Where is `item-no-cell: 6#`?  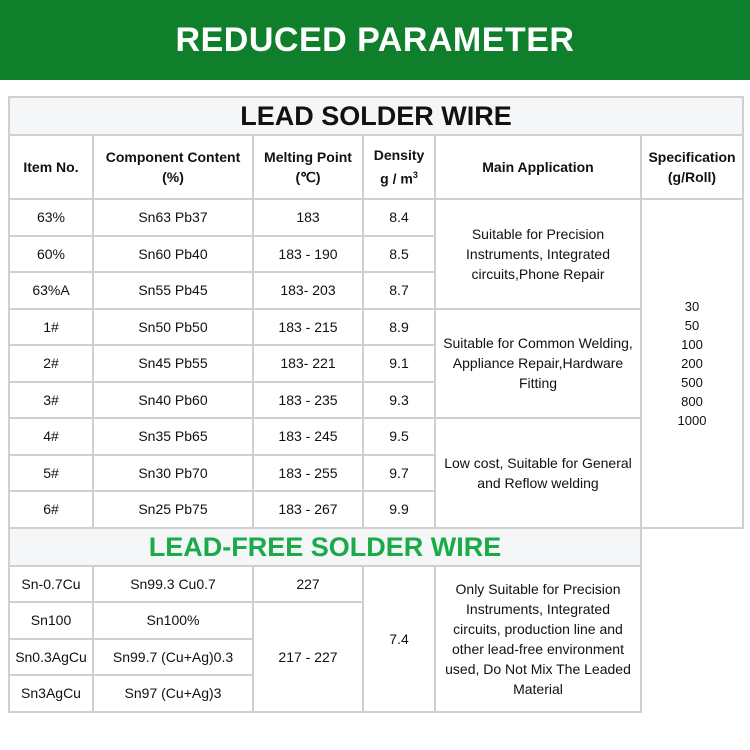 item-no-cell: 6# is located at coordinates (51, 509).